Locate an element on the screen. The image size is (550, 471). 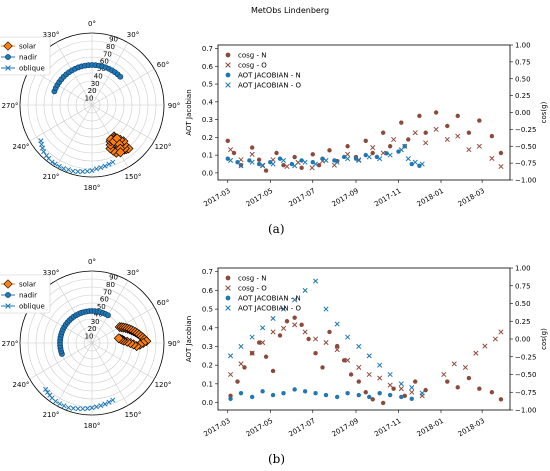
y2-tick-label: −0.50 is located at coordinates (525, 375).